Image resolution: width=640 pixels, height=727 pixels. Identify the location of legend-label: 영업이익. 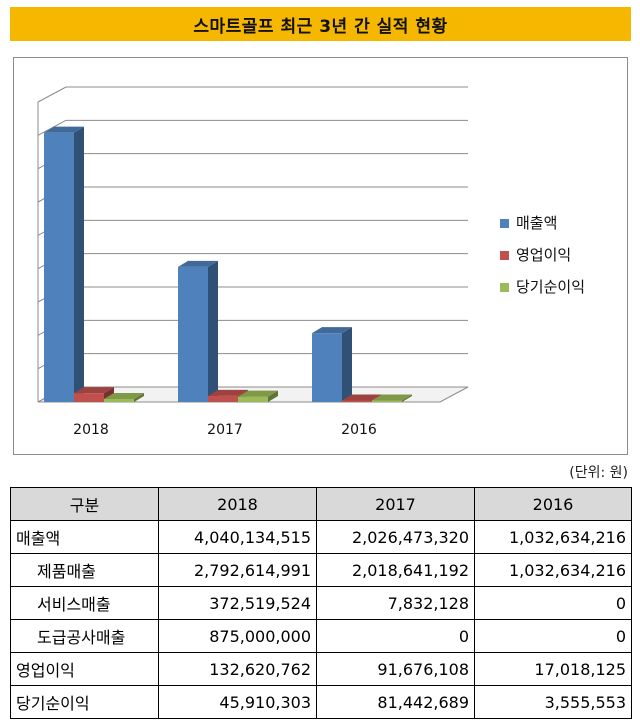
(543, 255).